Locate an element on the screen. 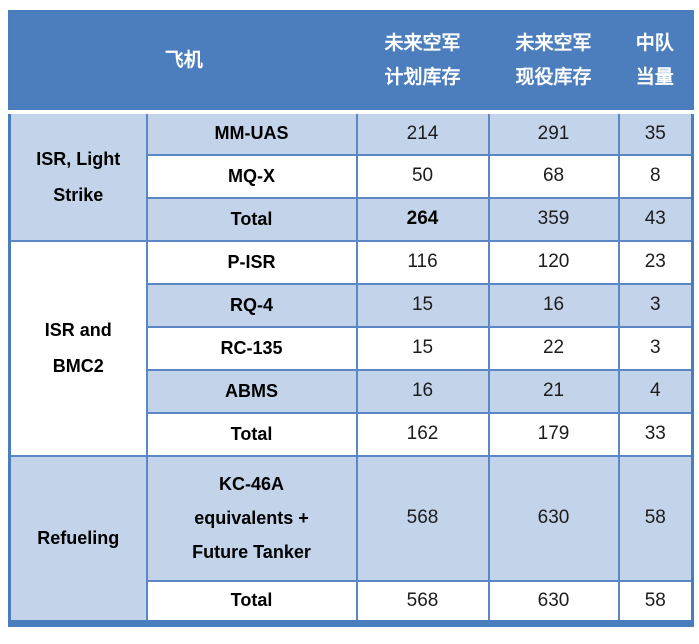 This screenshot has width=699, height=644. aircraft-cell: MM-UAS is located at coordinates (251, 133).